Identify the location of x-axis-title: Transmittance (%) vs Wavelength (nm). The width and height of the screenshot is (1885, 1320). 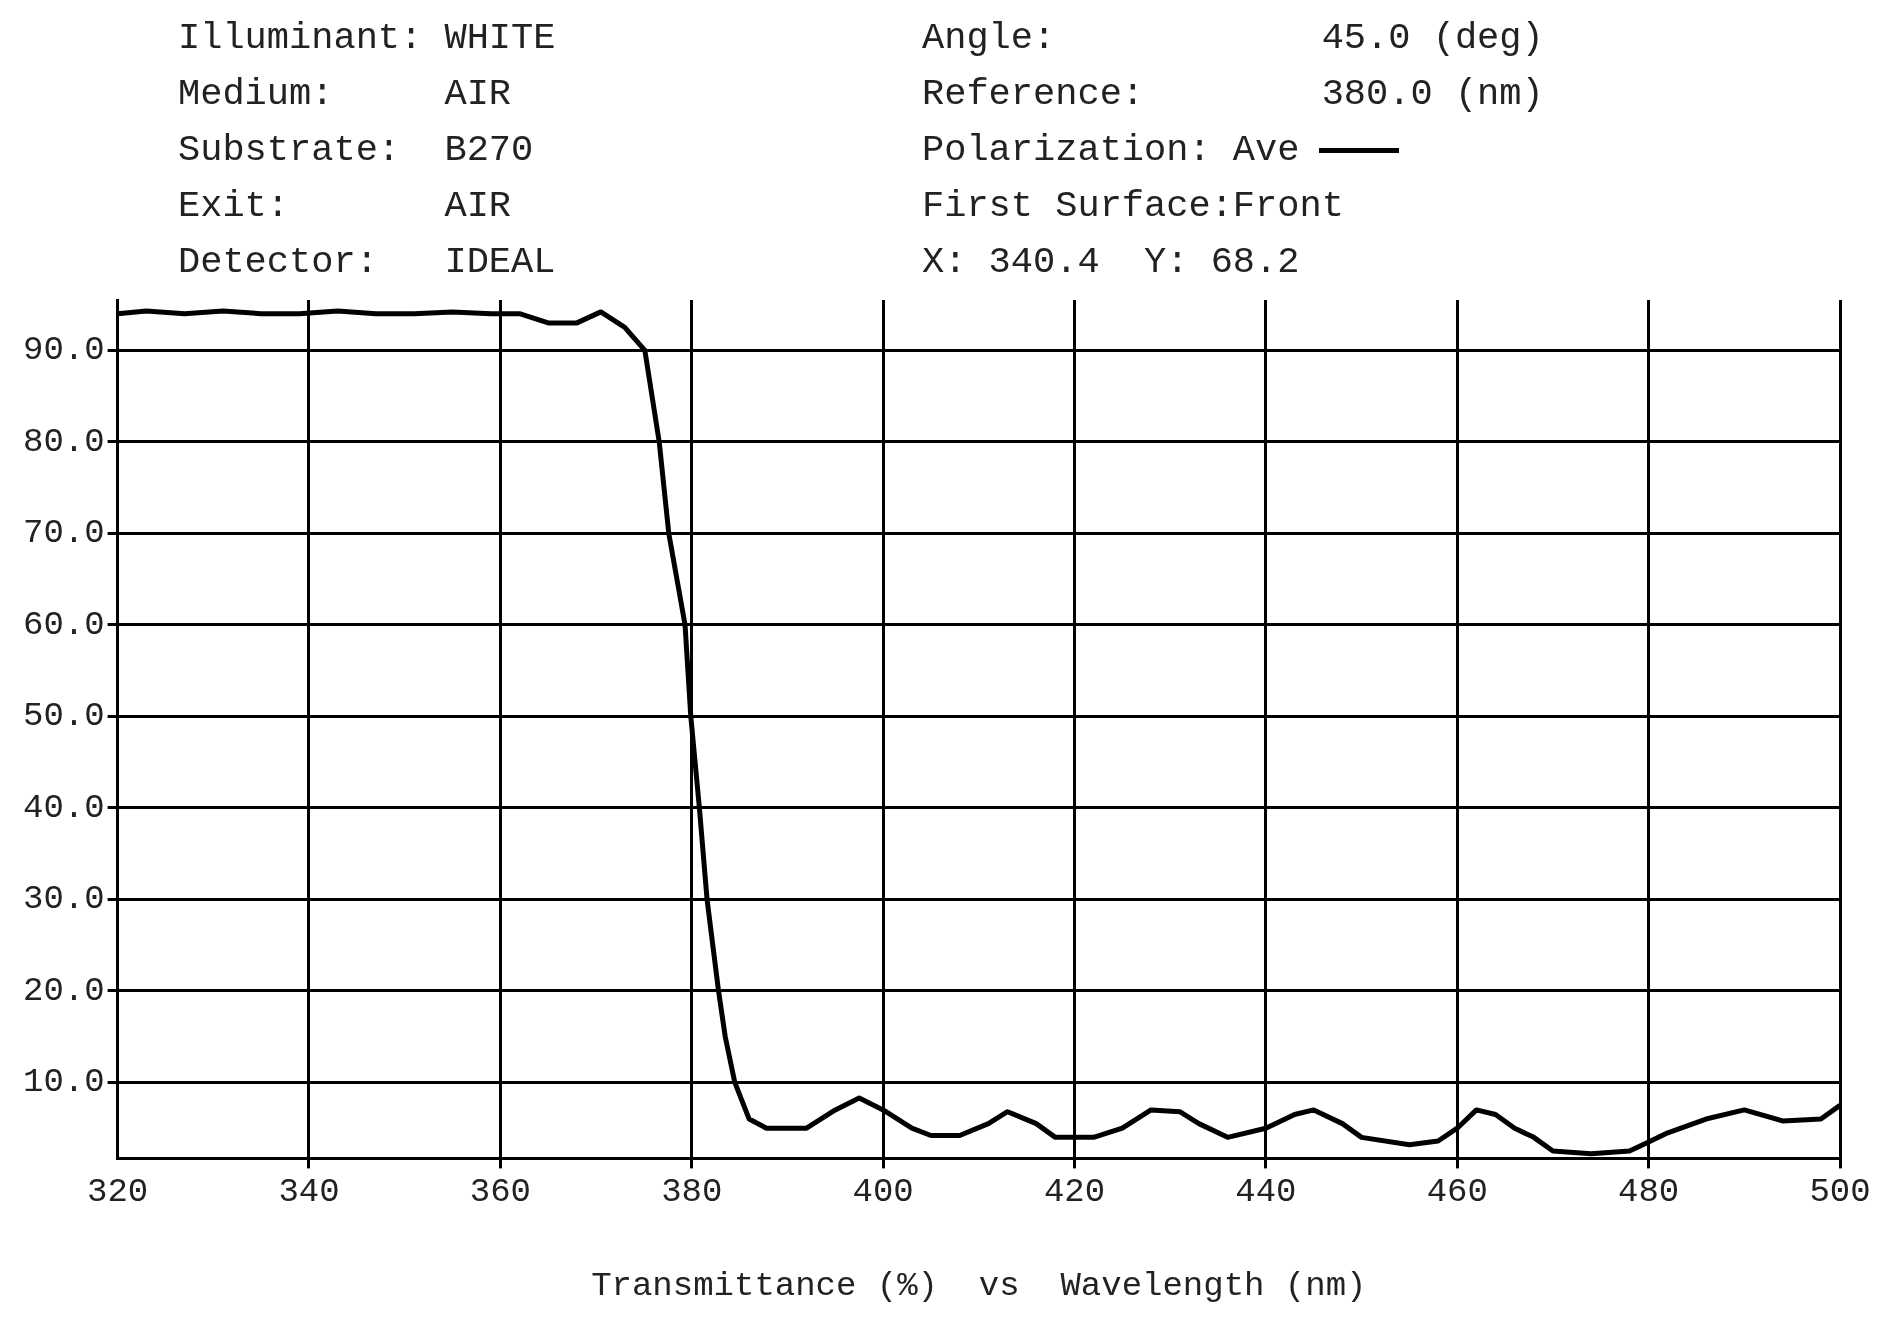
(979, 1285).